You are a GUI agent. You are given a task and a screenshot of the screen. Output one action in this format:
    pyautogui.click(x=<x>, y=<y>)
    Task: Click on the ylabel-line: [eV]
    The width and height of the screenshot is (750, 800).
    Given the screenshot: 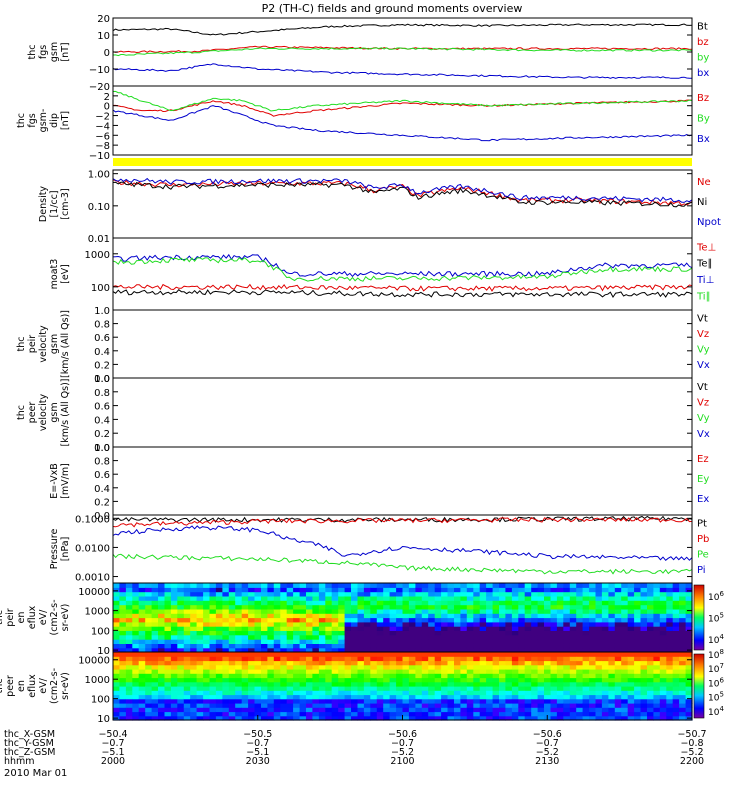 What is the action you would take?
    pyautogui.click(x=65, y=274)
    